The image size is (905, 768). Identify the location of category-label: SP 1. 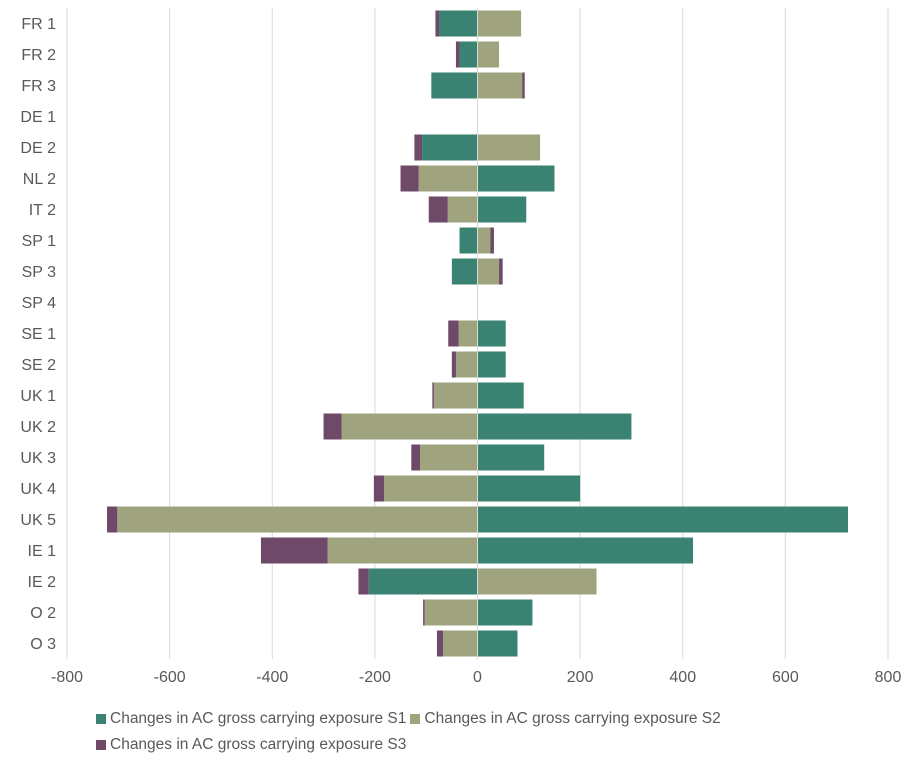
(39, 241).